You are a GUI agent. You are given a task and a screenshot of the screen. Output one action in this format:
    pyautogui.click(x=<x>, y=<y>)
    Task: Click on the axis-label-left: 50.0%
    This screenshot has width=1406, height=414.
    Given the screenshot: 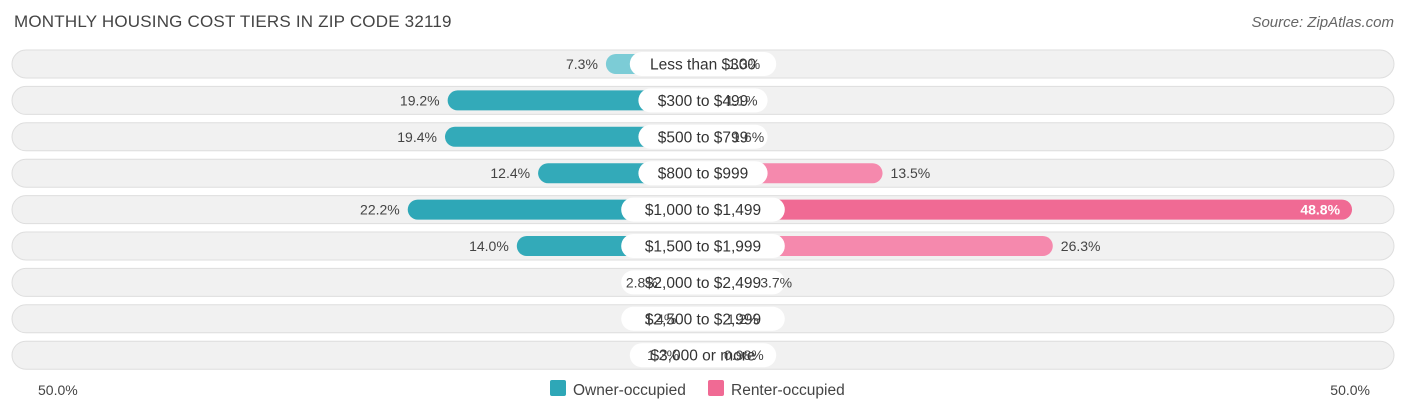 What is the action you would take?
    pyautogui.click(x=58, y=390)
    